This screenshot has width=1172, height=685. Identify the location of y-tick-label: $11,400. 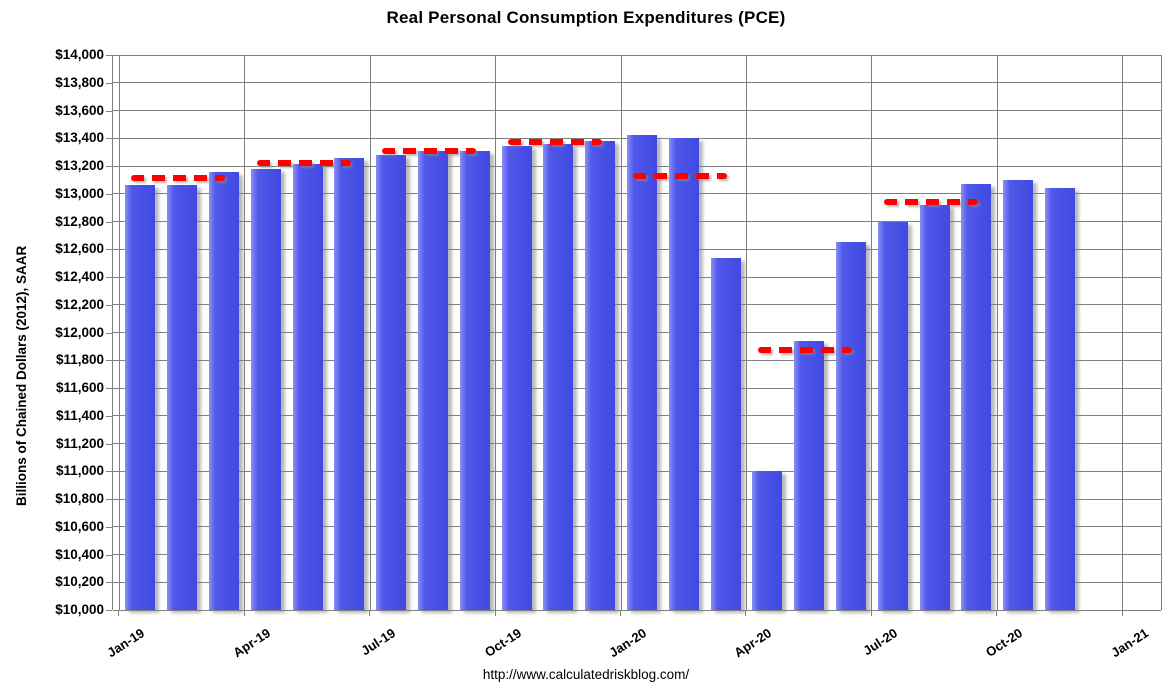
(79, 415).